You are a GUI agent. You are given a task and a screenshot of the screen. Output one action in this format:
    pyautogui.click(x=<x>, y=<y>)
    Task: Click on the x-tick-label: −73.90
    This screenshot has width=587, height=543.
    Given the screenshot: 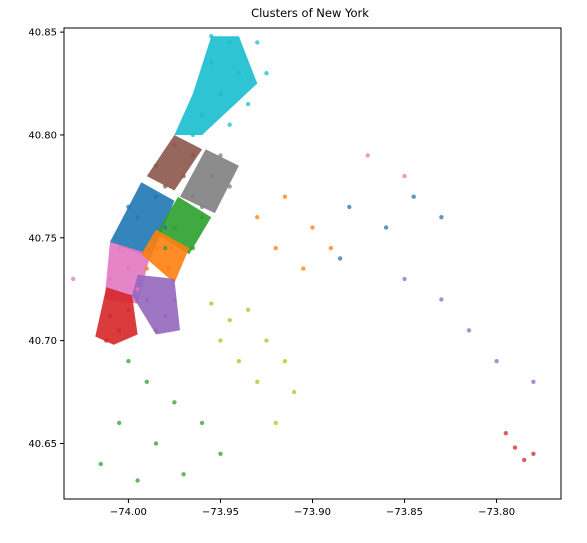 What is the action you would take?
    pyautogui.click(x=312, y=512)
    